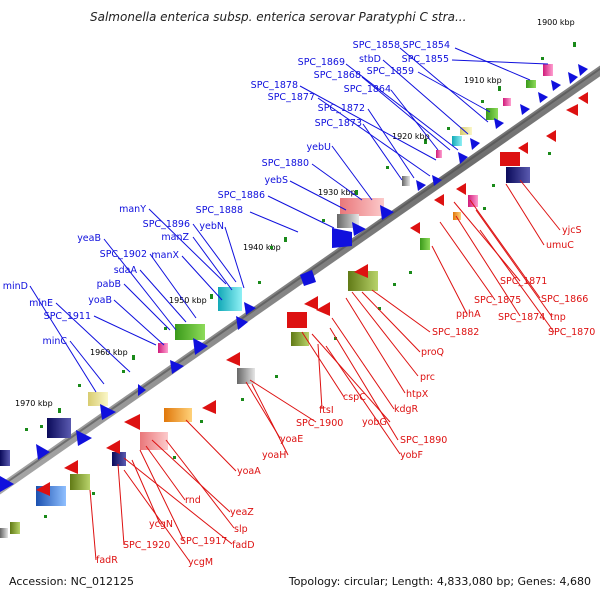 Image resolution: width=600 pixels, height=600 pixels. Describe the element at coordinates (219, 210) in the screenshot. I see `gene-label-forward: SPC_1888` at that location.